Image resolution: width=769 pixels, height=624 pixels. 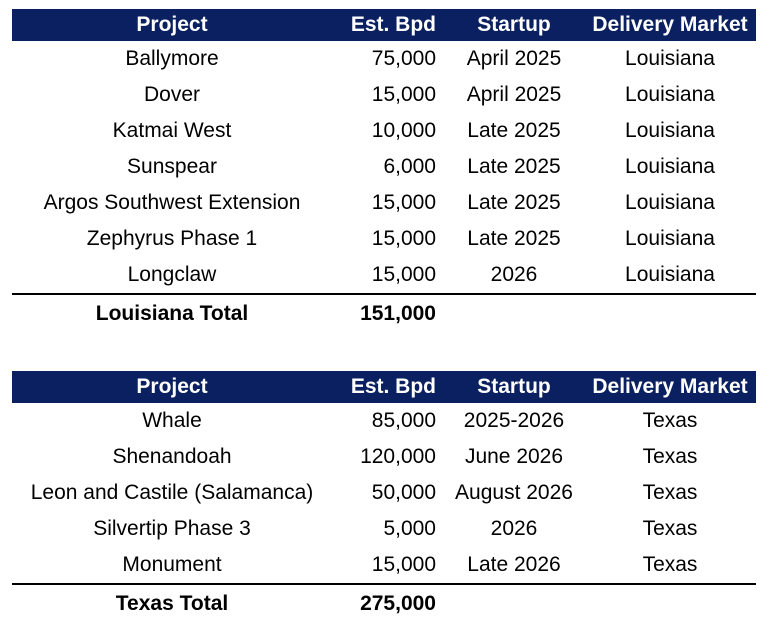 I want to click on table-row: Katmai West 10,000 Late 2025 Louisiana, so click(x=384, y=131).